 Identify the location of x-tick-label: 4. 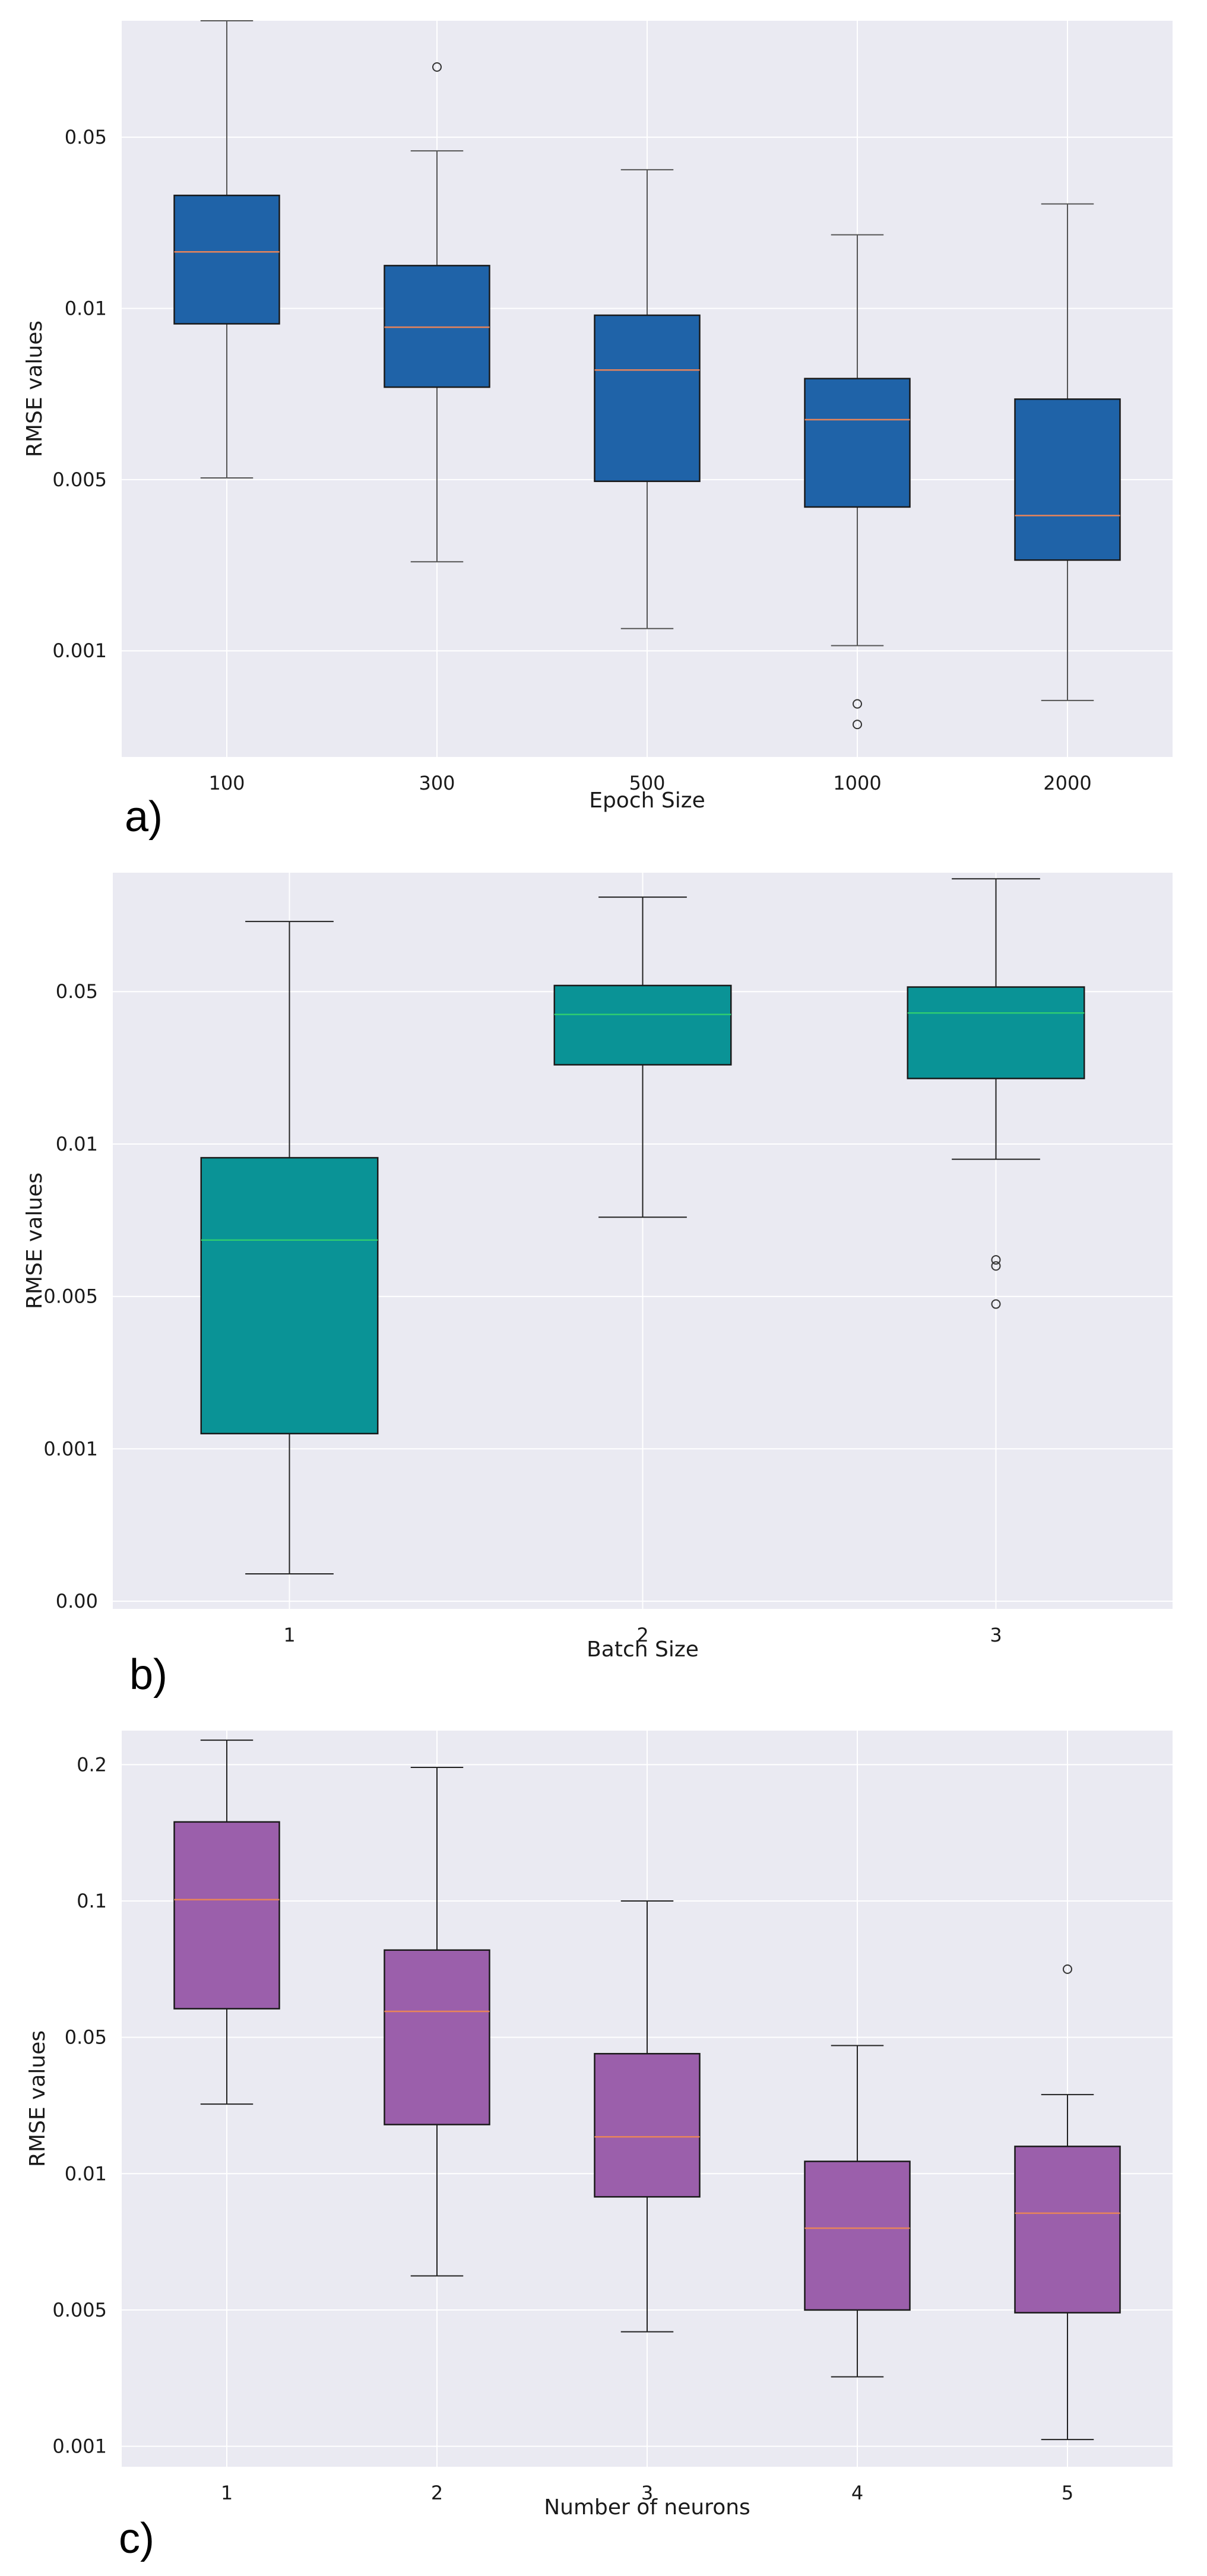
(857, 2493).